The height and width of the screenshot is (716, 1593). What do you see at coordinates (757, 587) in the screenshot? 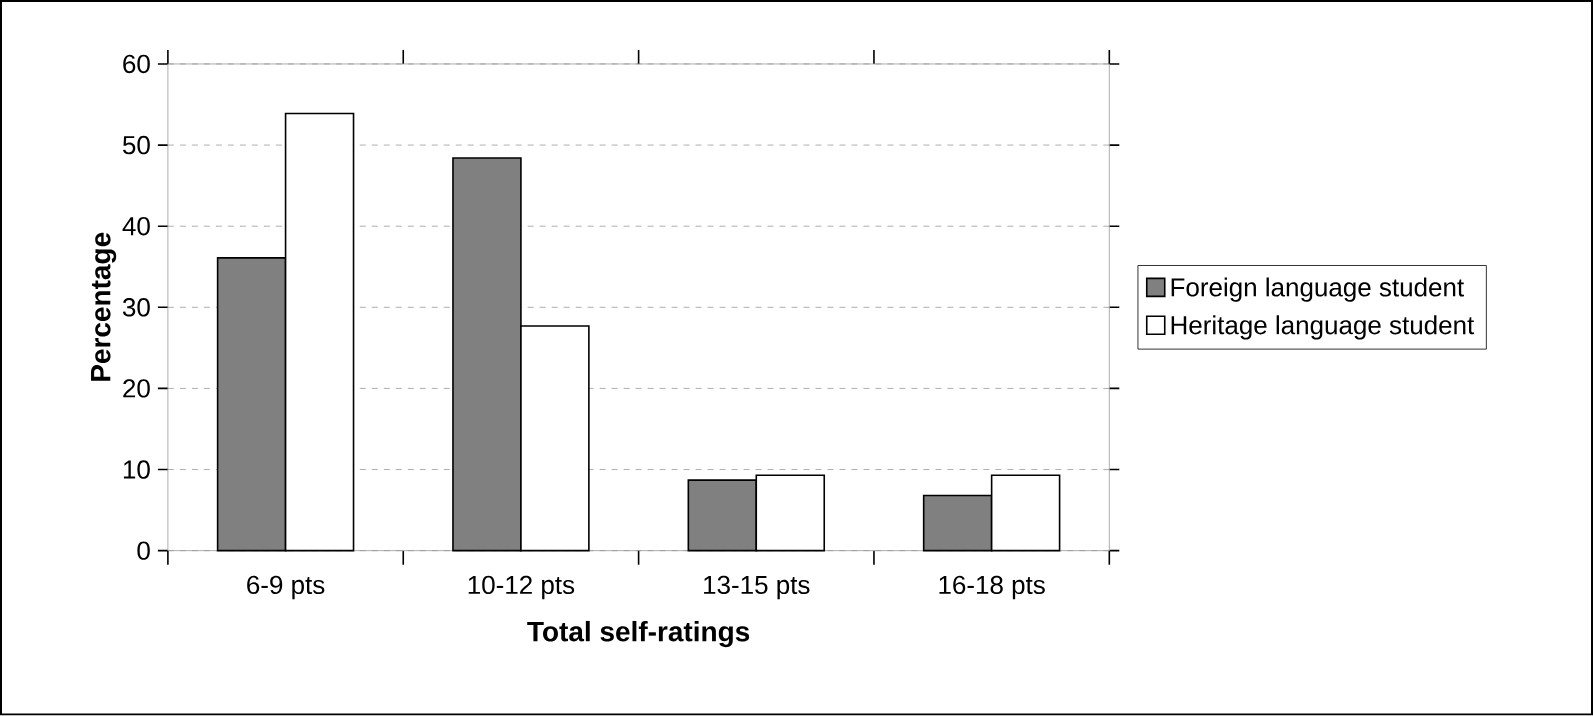
I see `x-tick-label: 13-15 pts` at bounding box center [757, 587].